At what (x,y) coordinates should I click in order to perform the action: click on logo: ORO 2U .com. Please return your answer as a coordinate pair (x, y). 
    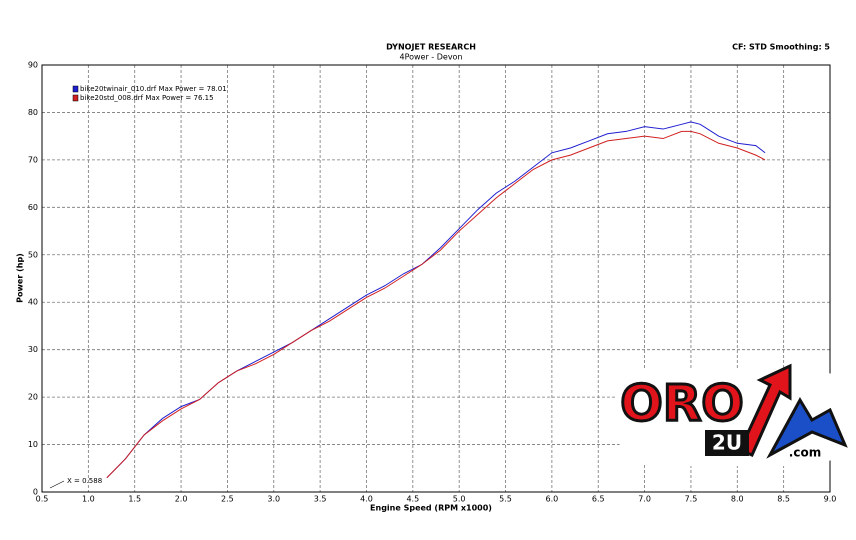
    Looking at the image, I should click on (732, 414).